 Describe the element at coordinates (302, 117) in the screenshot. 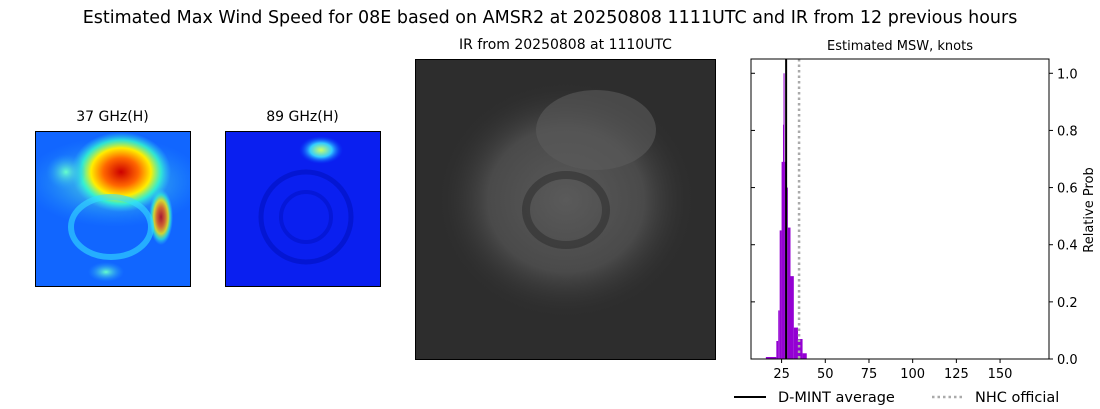

I see `panel-89ghz-title: 89 GHz(H)` at that location.